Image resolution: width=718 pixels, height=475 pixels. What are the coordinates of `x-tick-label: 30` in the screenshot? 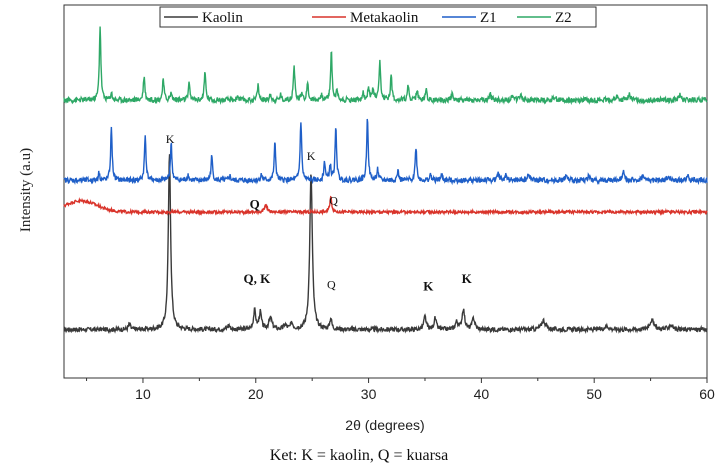 It's located at (369, 394).